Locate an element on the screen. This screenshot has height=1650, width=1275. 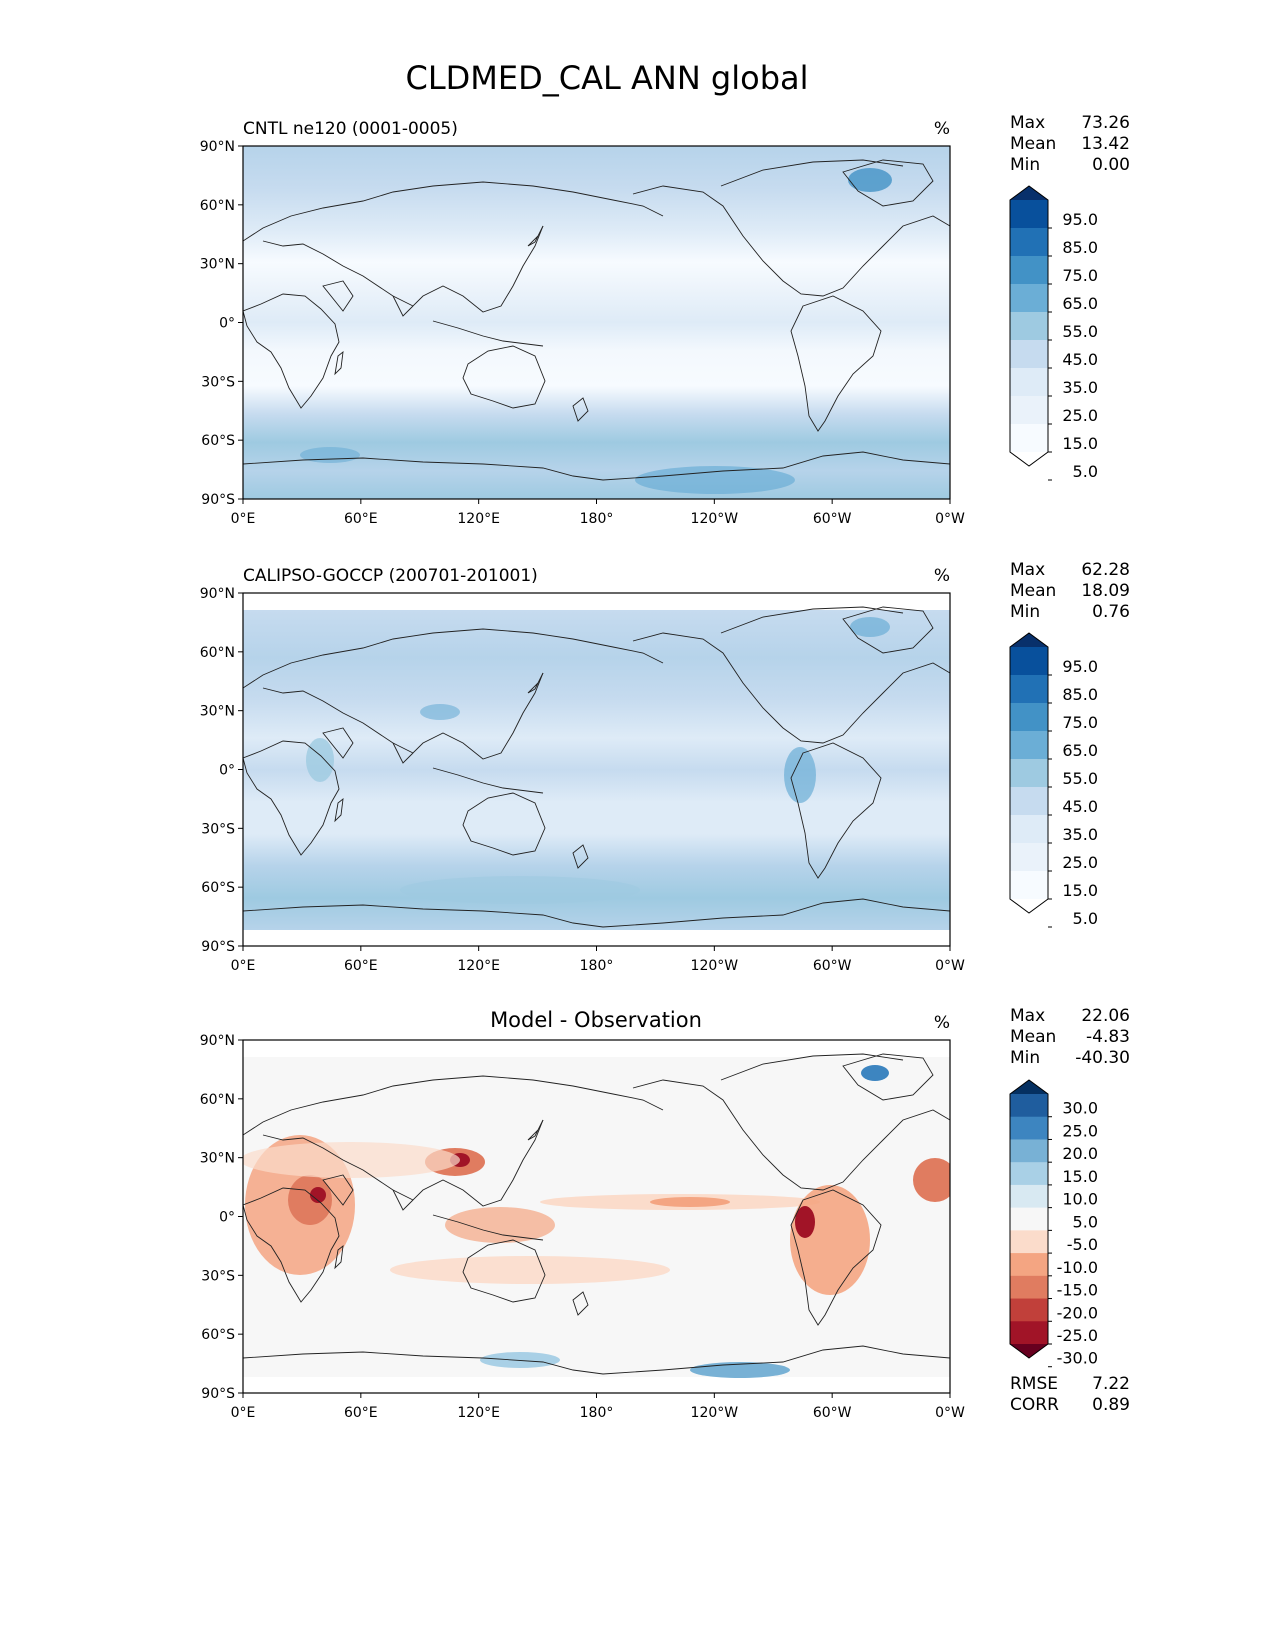
min-value: 0.00 is located at coordinates (1111, 165).